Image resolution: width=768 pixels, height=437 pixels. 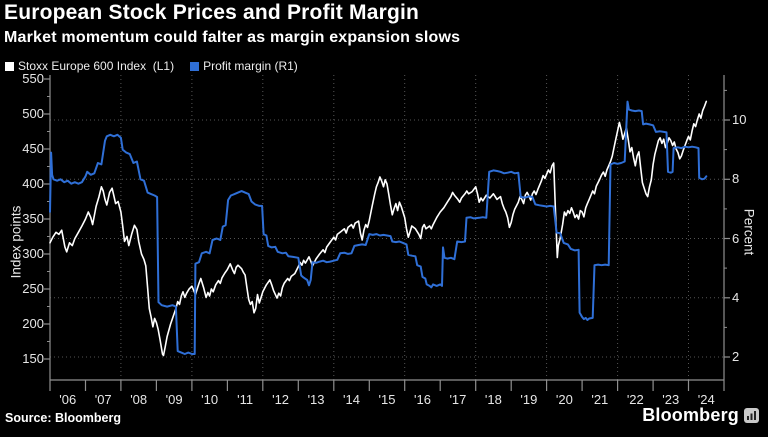 What do you see at coordinates (33, 288) in the screenshot?
I see `left-axis-tick-label: 250` at bounding box center [33, 288].